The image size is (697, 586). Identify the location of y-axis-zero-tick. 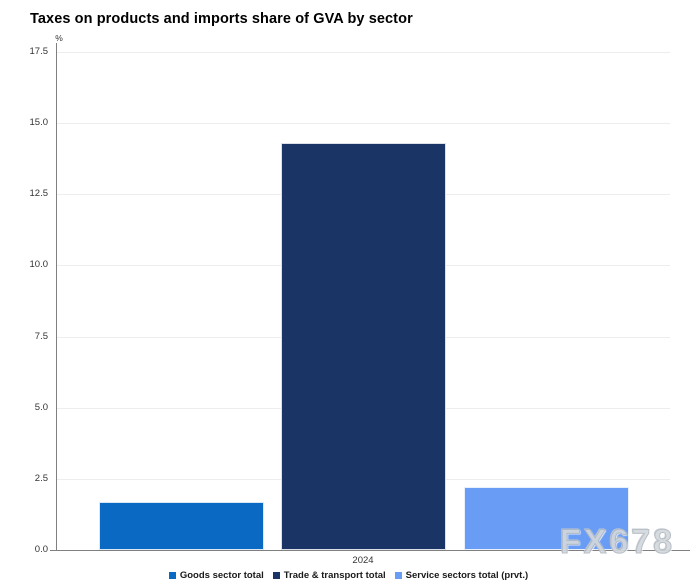
(53, 550).